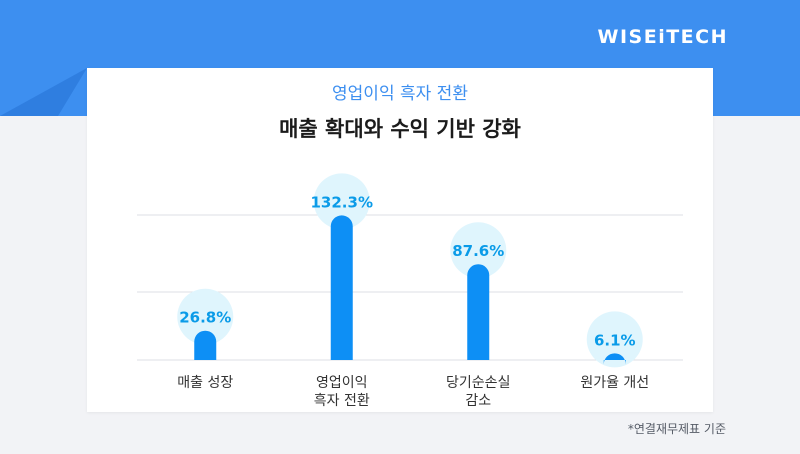 This screenshot has height=454, width=800. What do you see at coordinates (342, 383) in the screenshot?
I see `category-label: 영업이익` at bounding box center [342, 383].